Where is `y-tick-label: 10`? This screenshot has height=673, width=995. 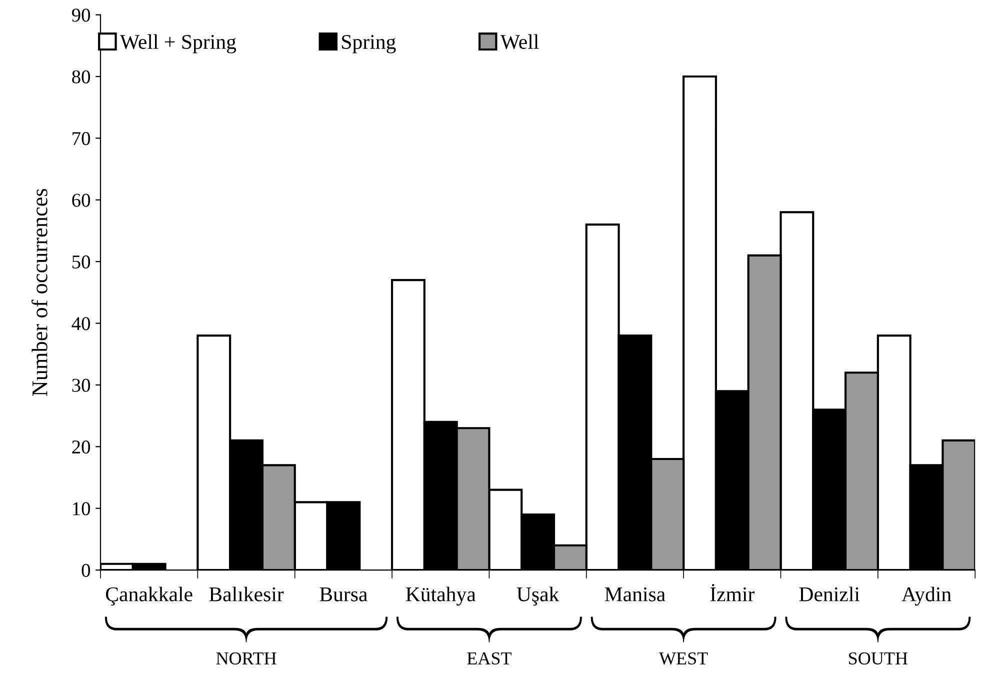 y-tick-label: 10 is located at coordinates (81, 509).